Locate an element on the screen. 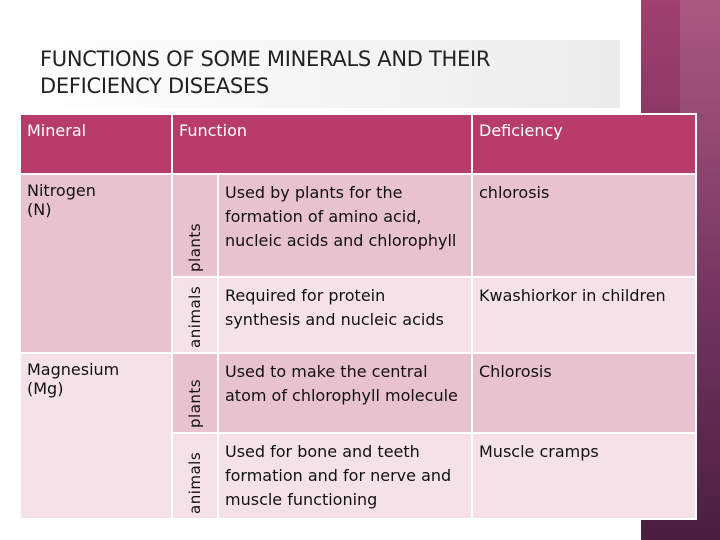  mineral-magnesium: Magnesium (Mg) is located at coordinates (96, 436).